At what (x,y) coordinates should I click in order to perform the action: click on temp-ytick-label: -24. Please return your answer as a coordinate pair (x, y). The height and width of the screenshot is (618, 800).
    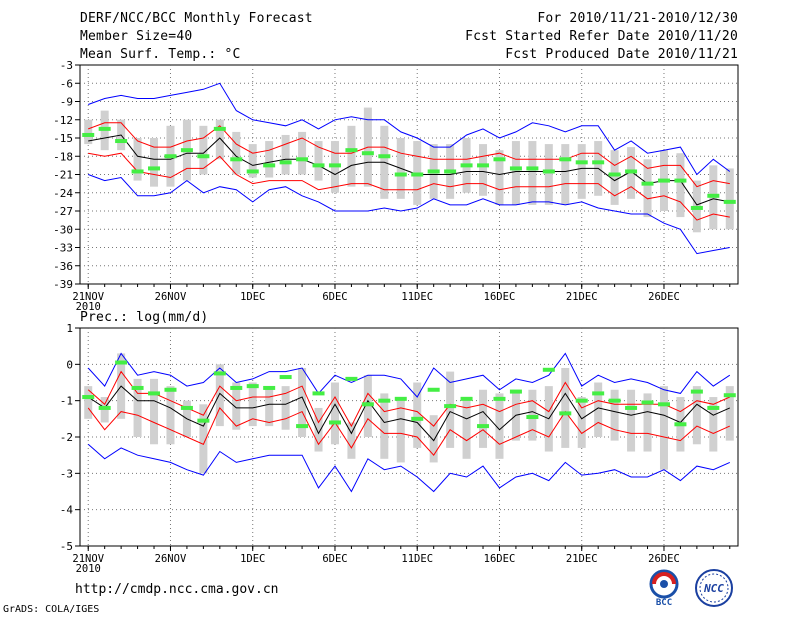
    Looking at the image, I should click on (63, 193).